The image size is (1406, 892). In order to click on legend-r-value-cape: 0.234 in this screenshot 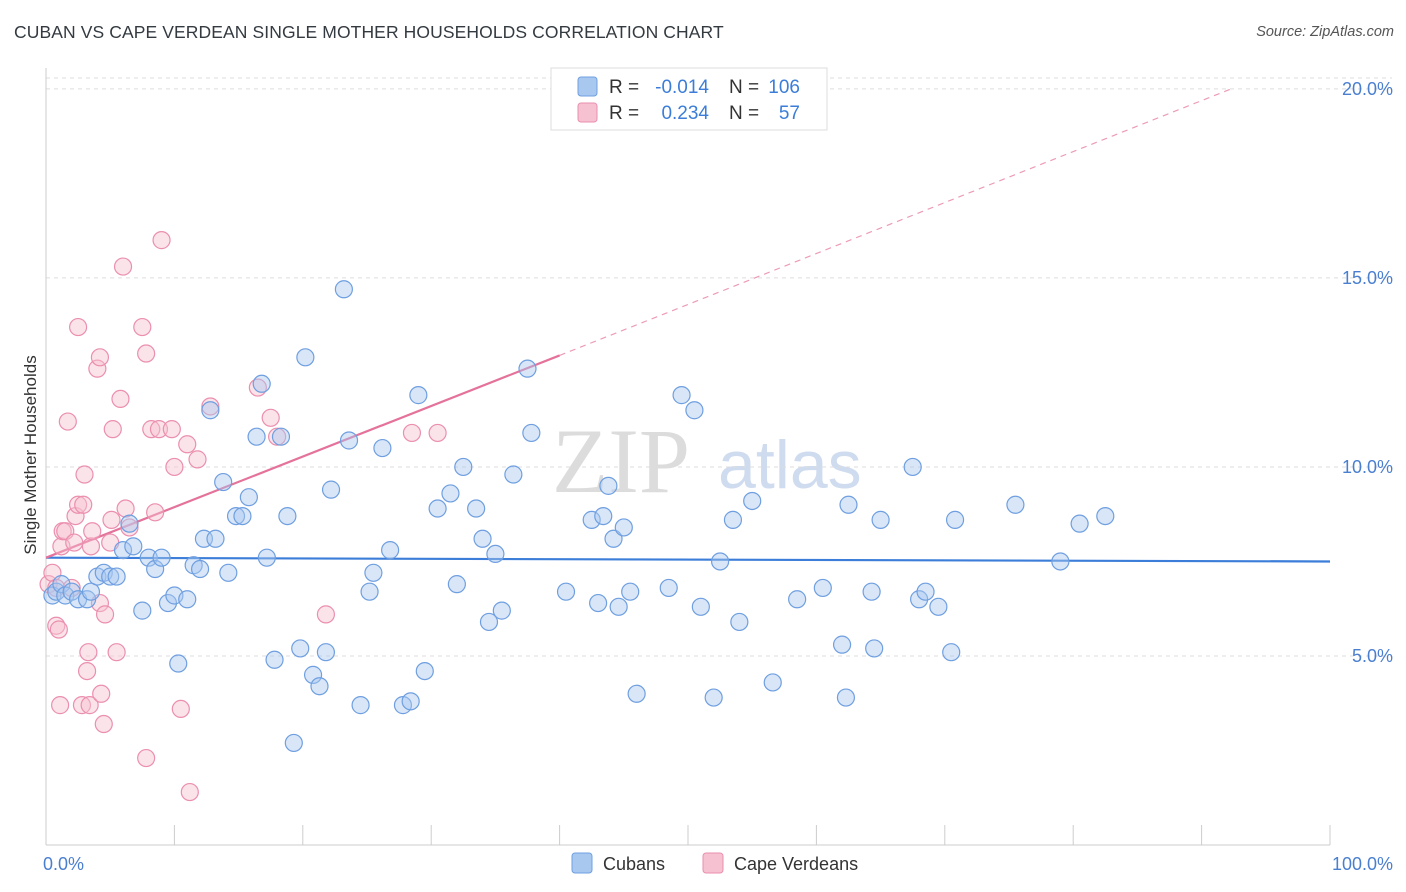, I will do `click(685, 113)`.